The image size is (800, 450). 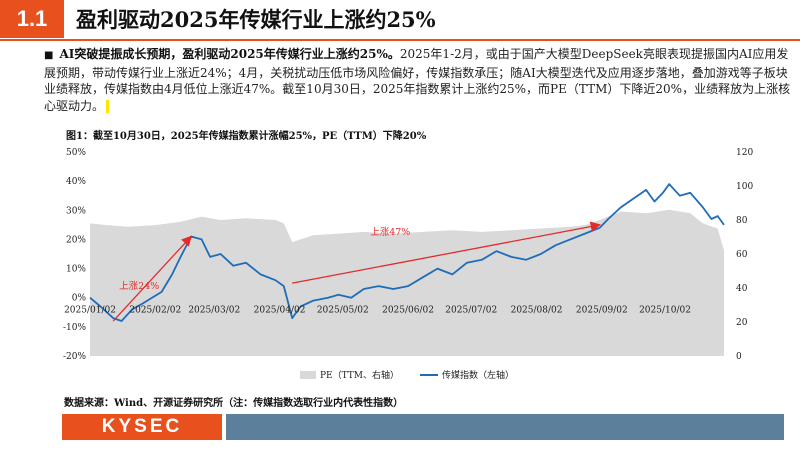 I want to click on y-left-tick-label: -20%, so click(x=74, y=357).